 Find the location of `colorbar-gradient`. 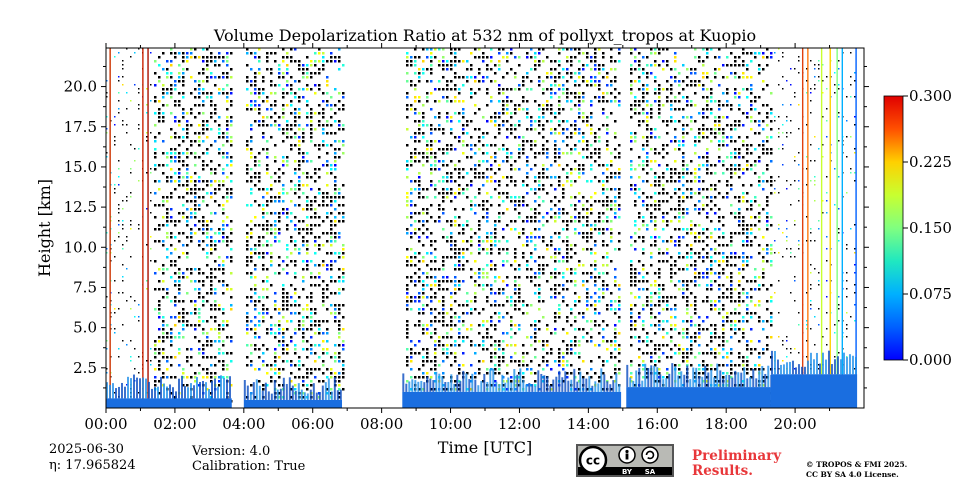

colorbar-gradient is located at coordinates (893, 228).